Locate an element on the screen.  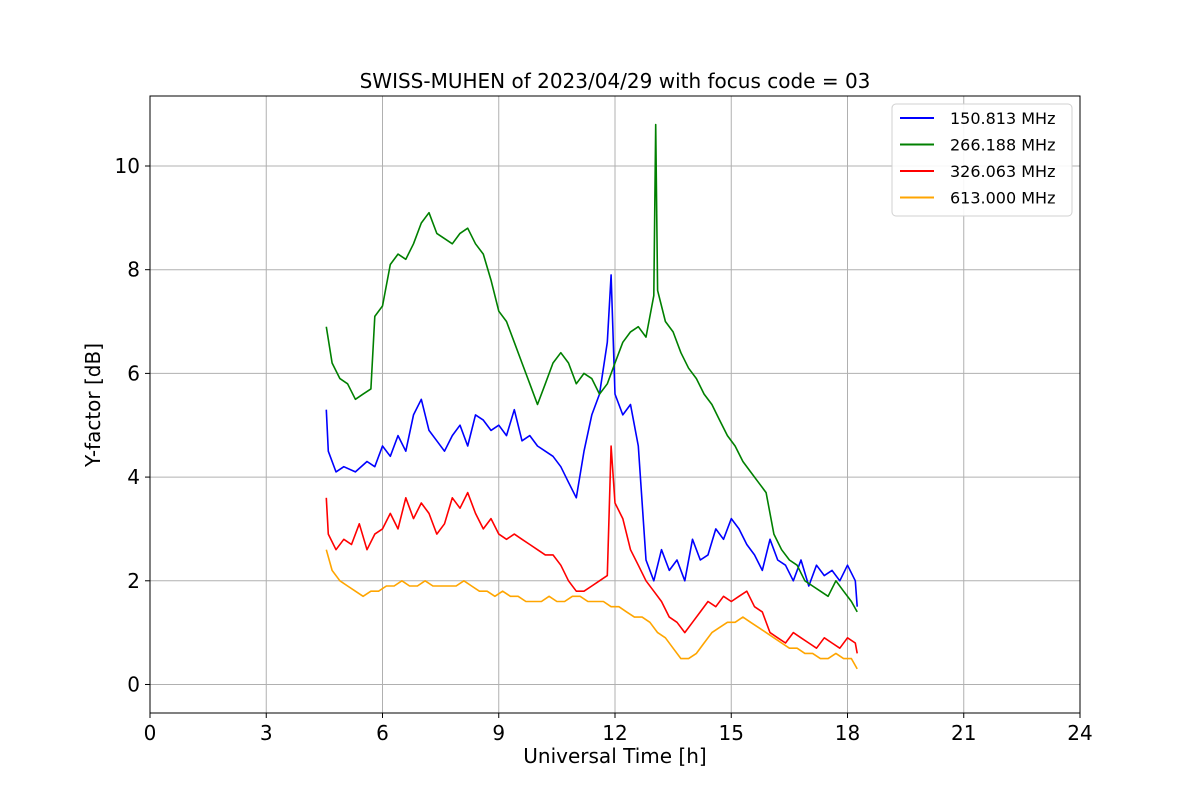
x-tick-label: 9 is located at coordinates (498, 733).